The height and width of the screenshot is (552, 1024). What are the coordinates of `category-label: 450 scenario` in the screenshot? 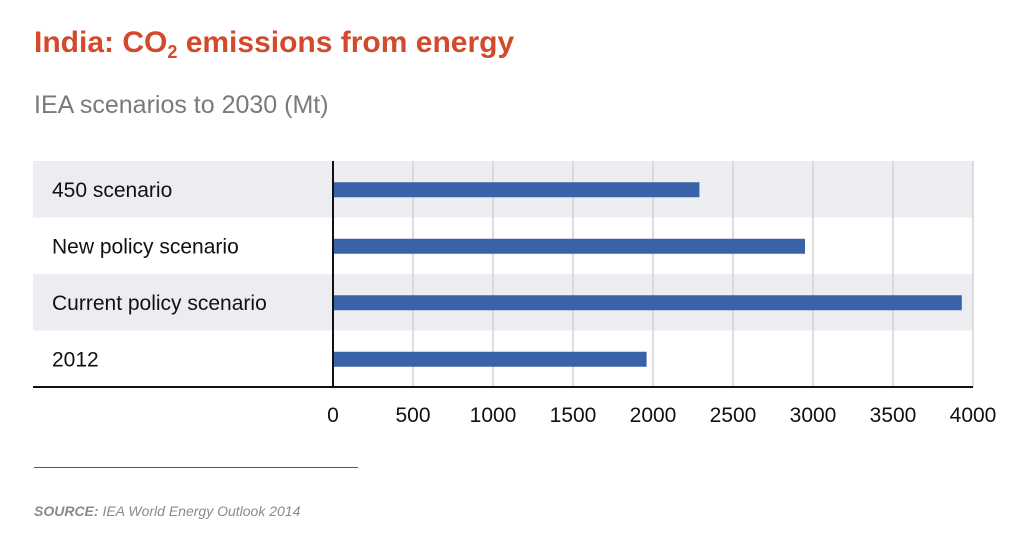 It's located at (112, 190).